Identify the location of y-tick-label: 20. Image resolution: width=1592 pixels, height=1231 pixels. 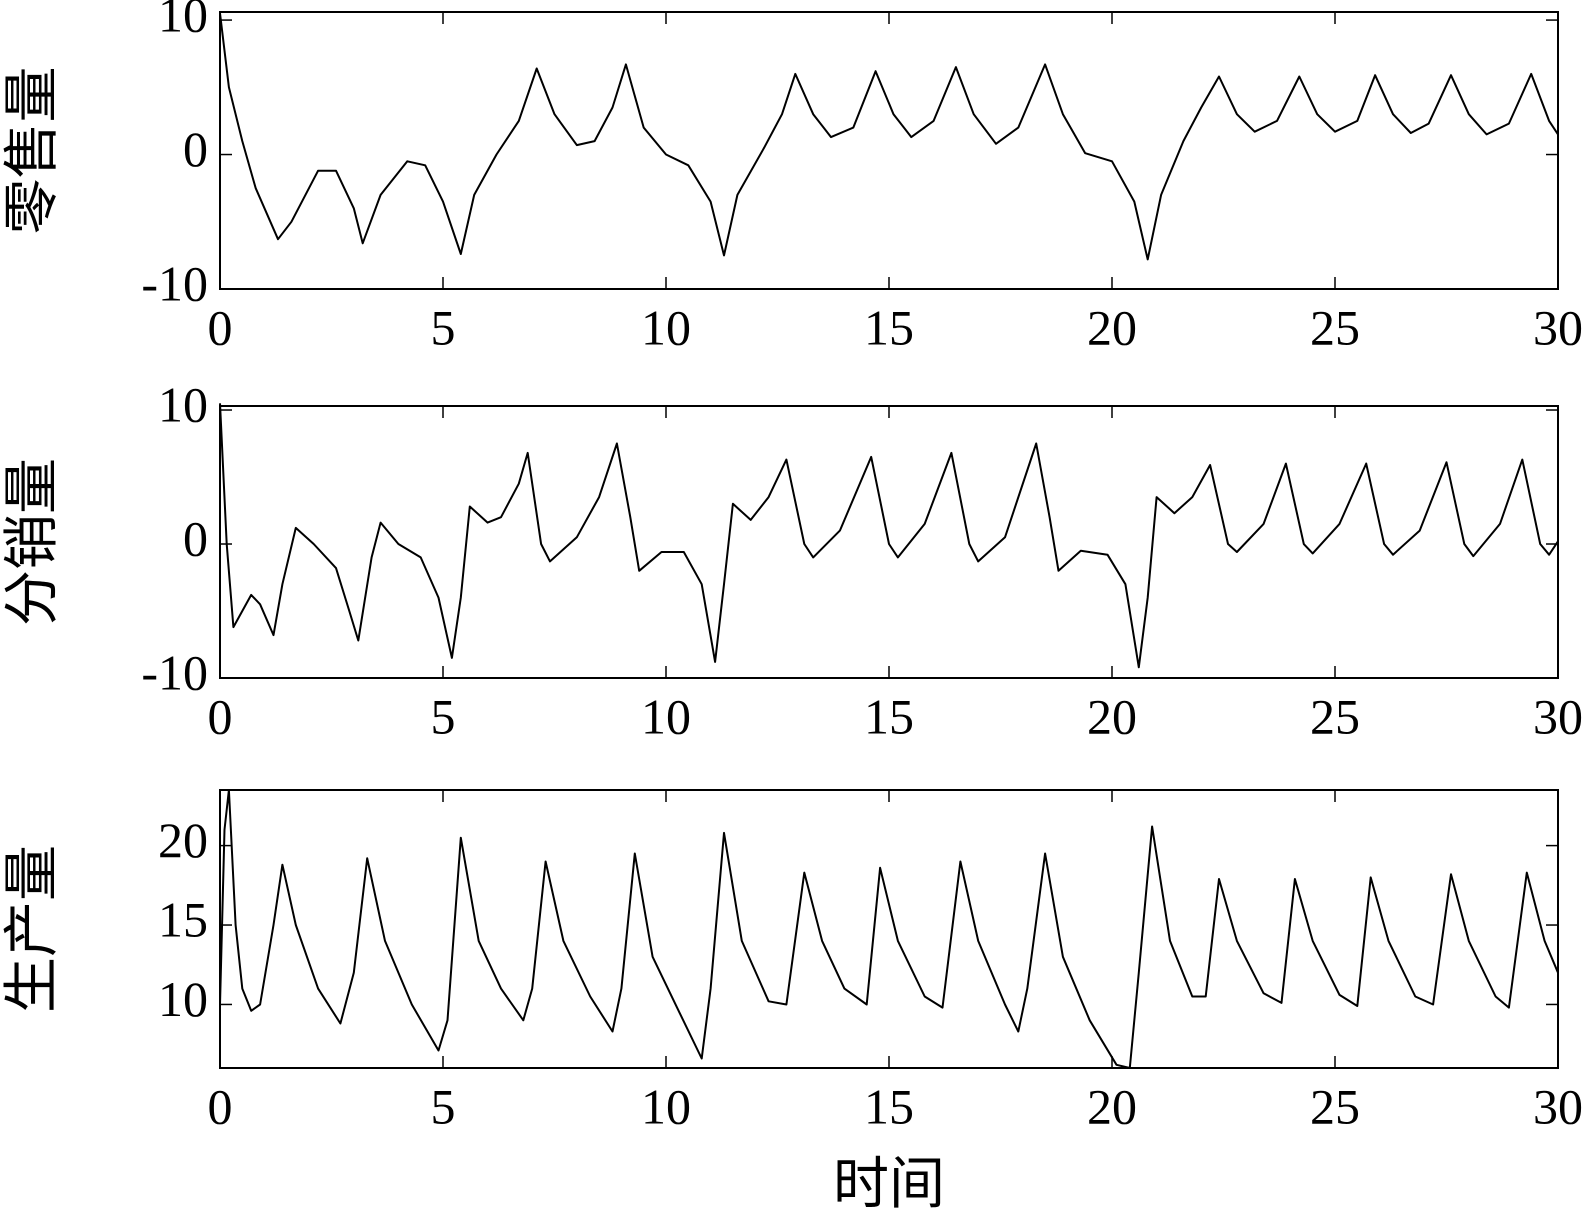
(183, 840).